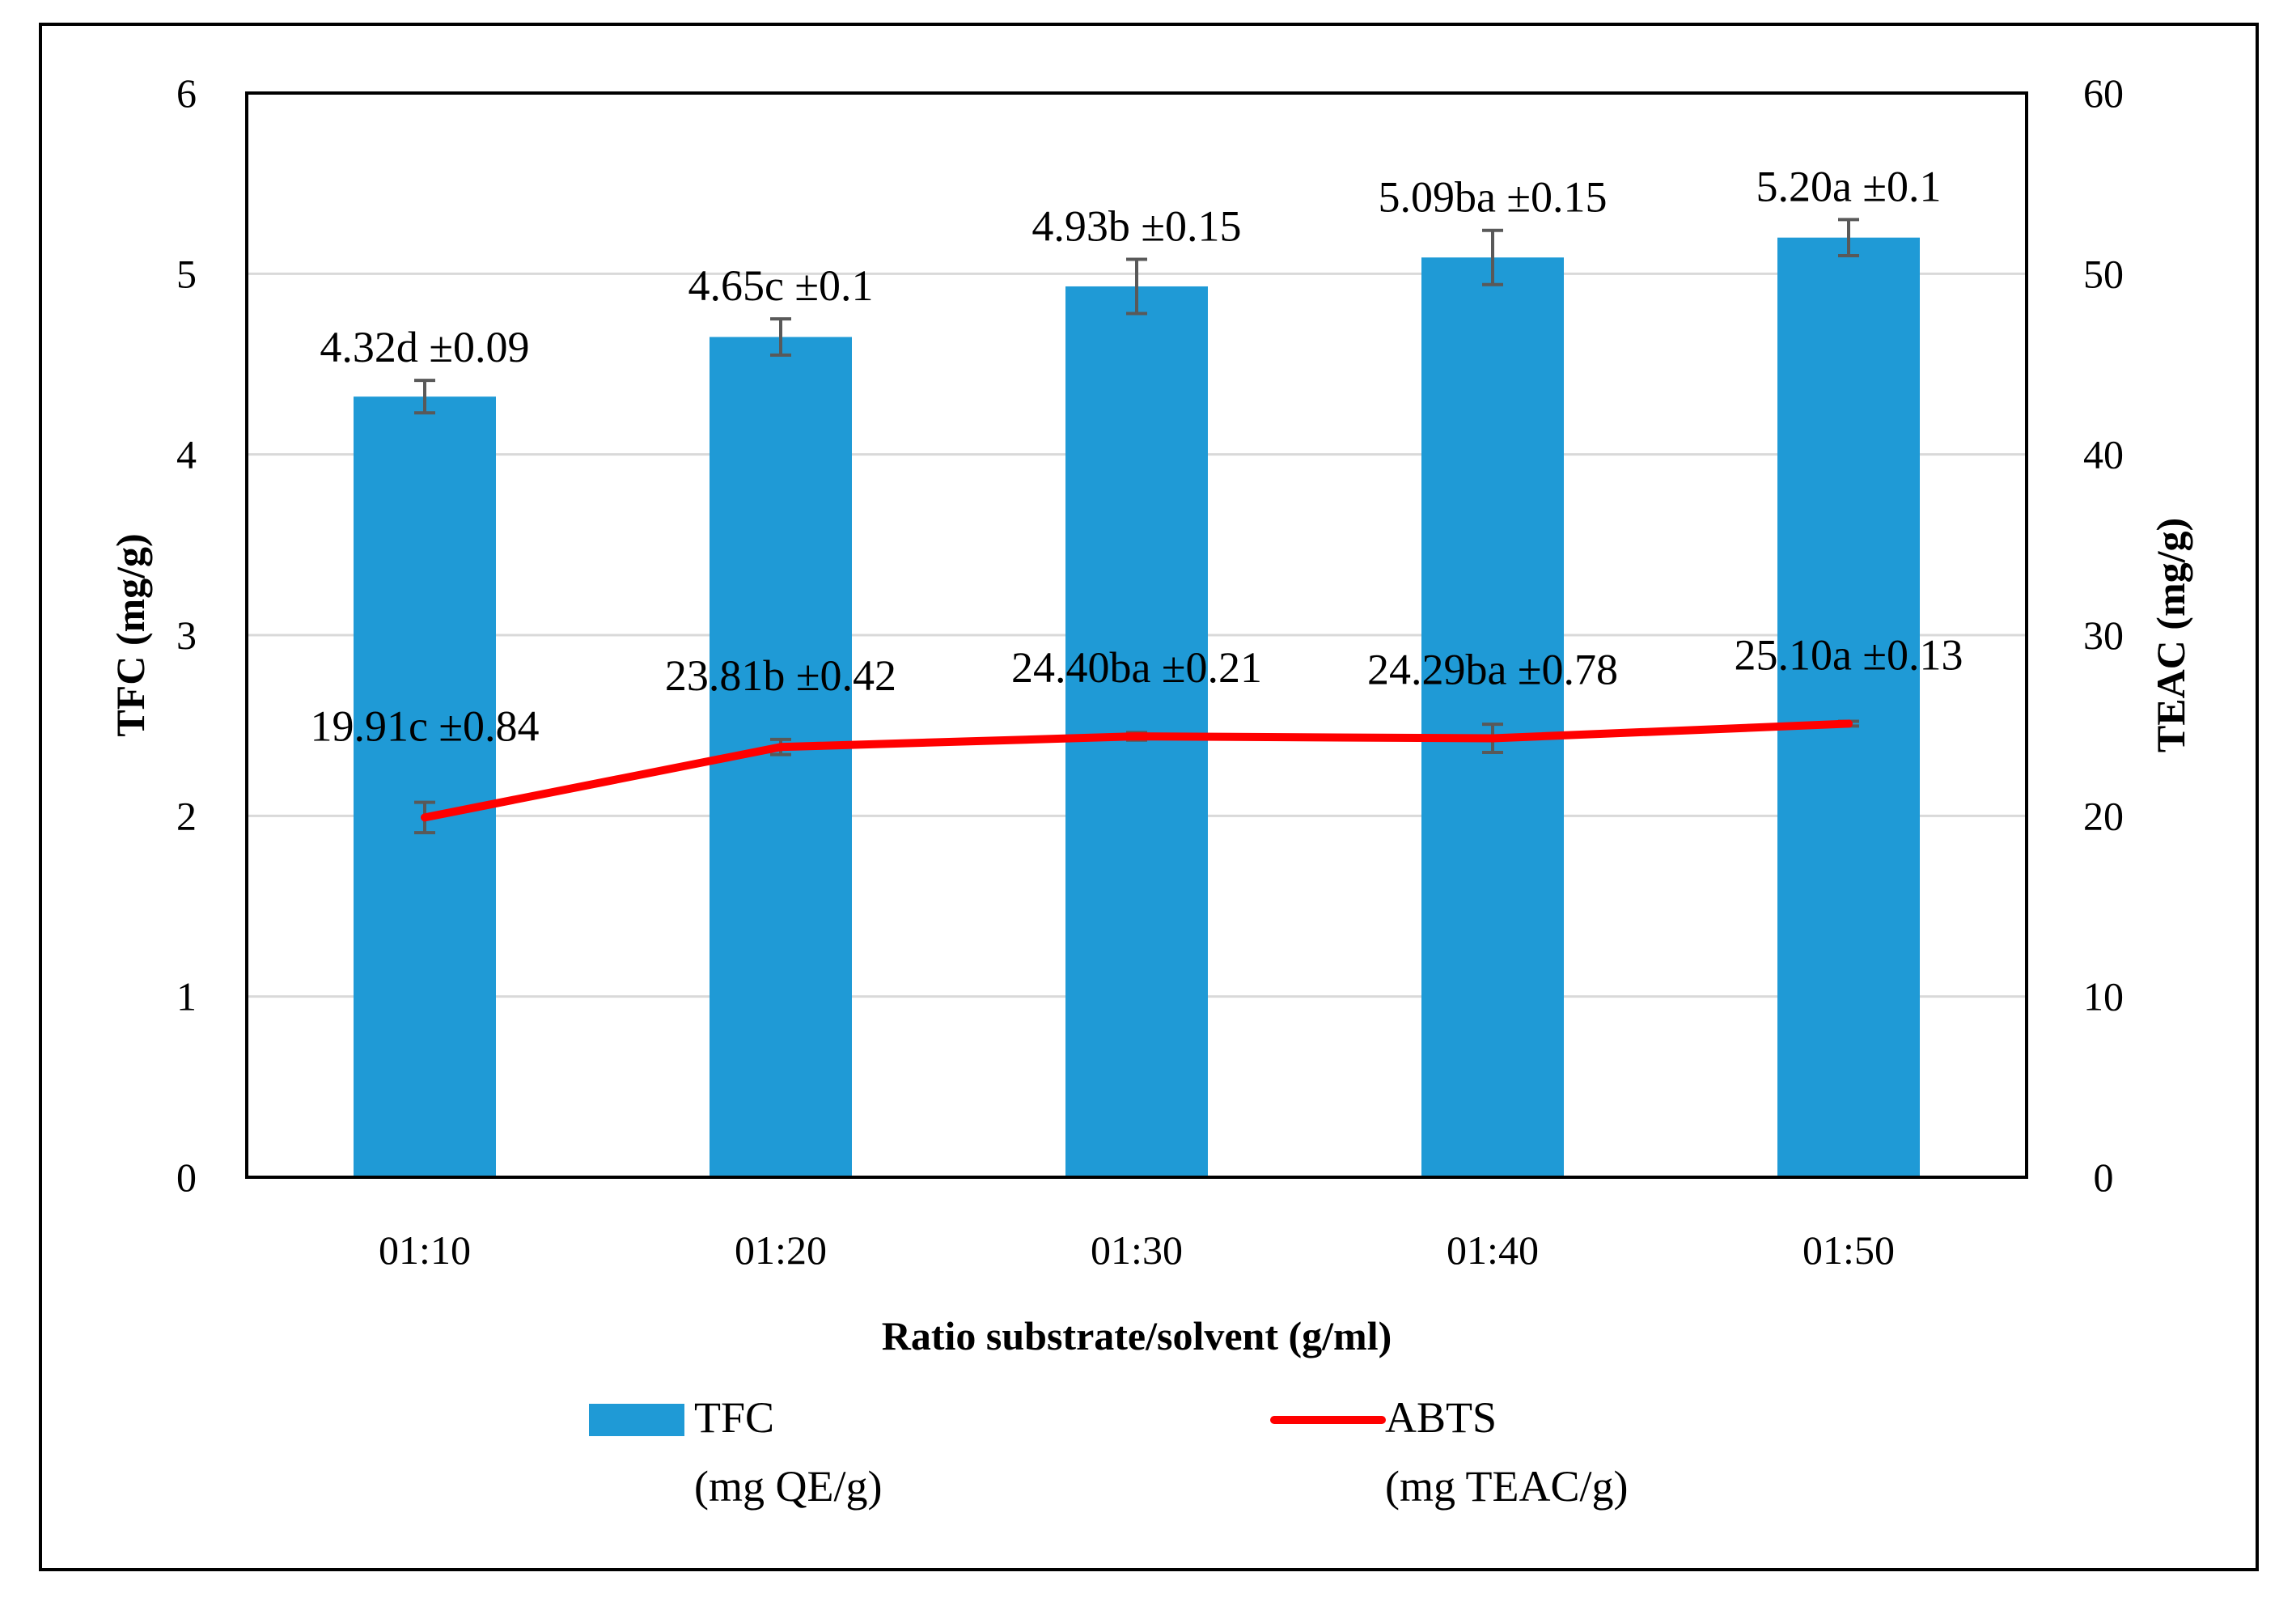 Image resolution: width=2296 pixels, height=1602 pixels. What do you see at coordinates (186, 815) in the screenshot?
I see `y-left-tick-label: 2` at bounding box center [186, 815].